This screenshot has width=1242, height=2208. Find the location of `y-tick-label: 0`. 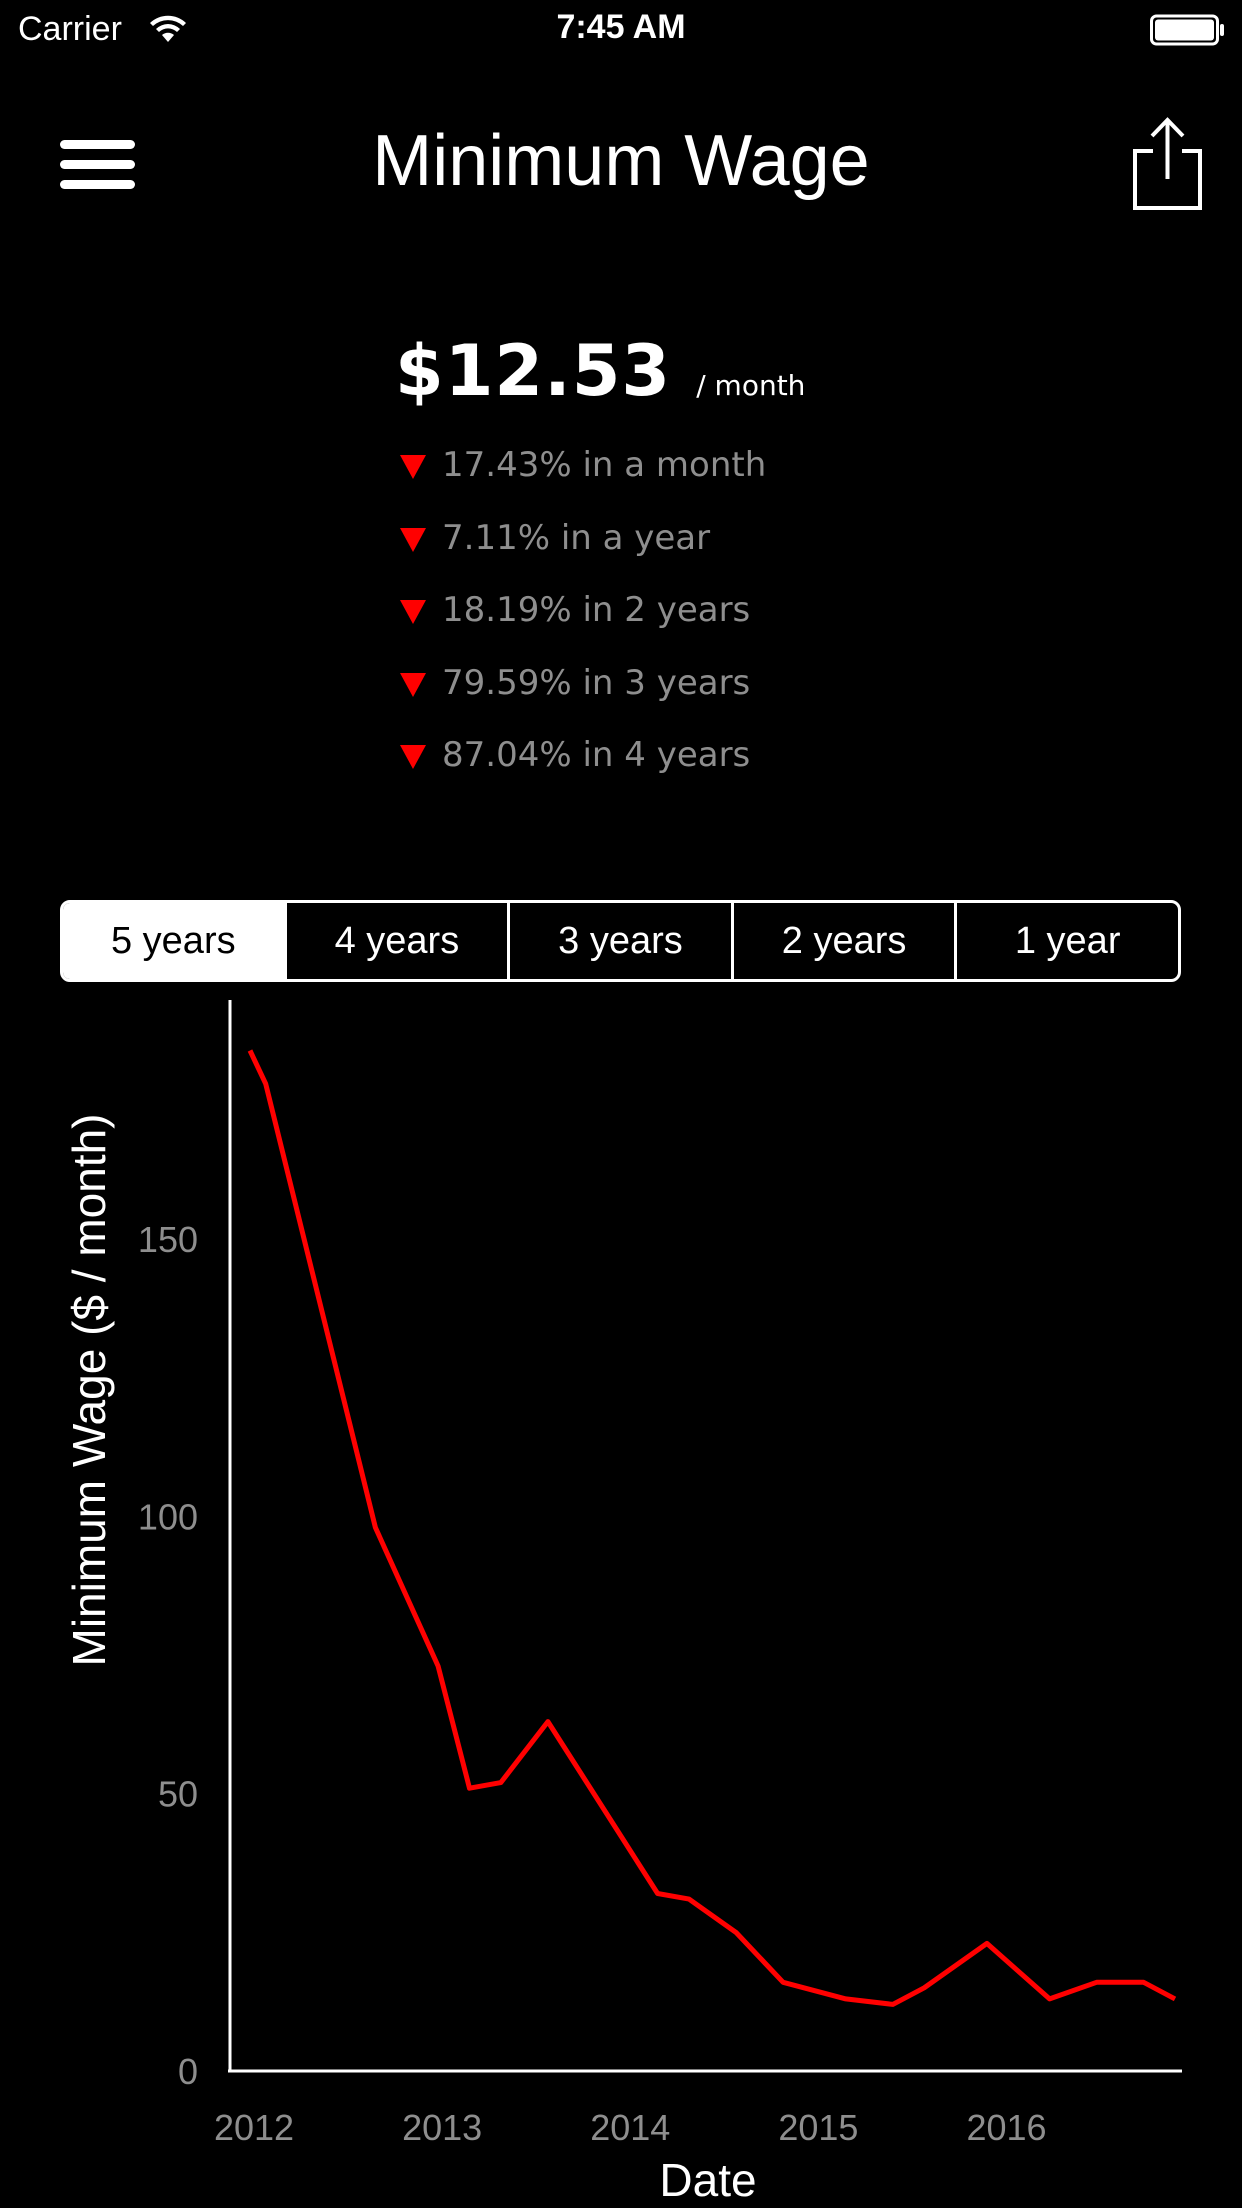

y-tick-label: 0 is located at coordinates (188, 2071).